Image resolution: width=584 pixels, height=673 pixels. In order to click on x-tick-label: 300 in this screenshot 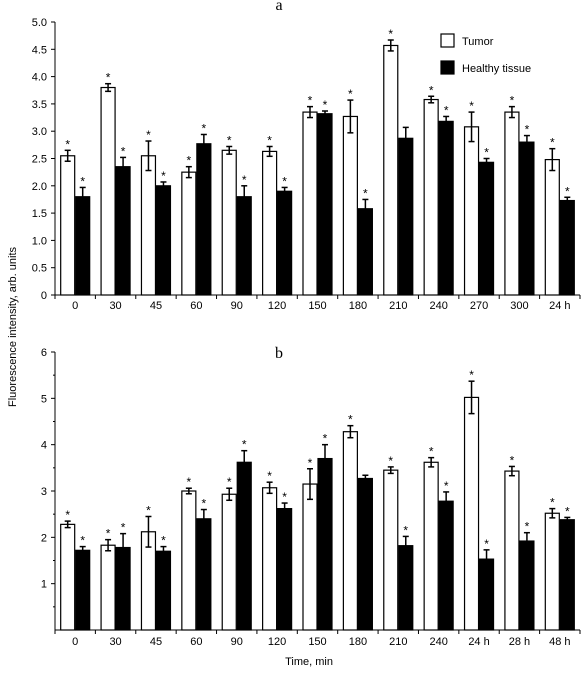, I will do `click(519, 306)`.